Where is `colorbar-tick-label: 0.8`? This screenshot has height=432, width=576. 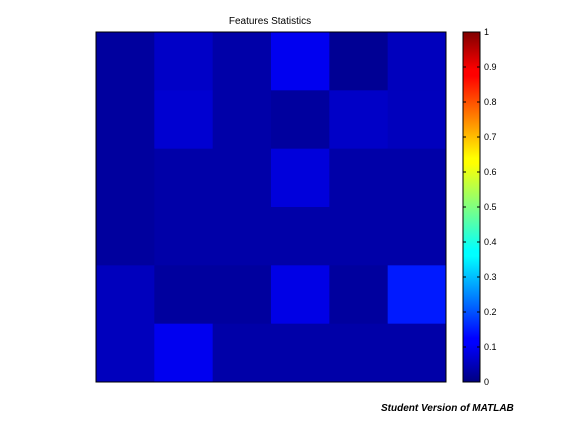
colorbar-tick-label: 0.8 is located at coordinates (490, 102).